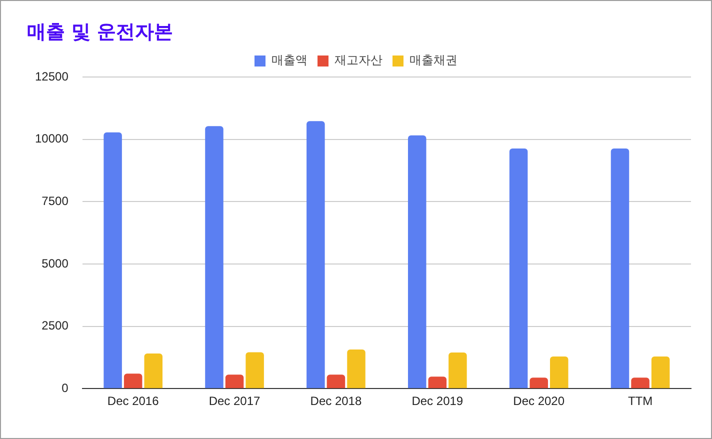 The image size is (712, 439). I want to click on x-tick-label: Dec 2020, so click(539, 401).